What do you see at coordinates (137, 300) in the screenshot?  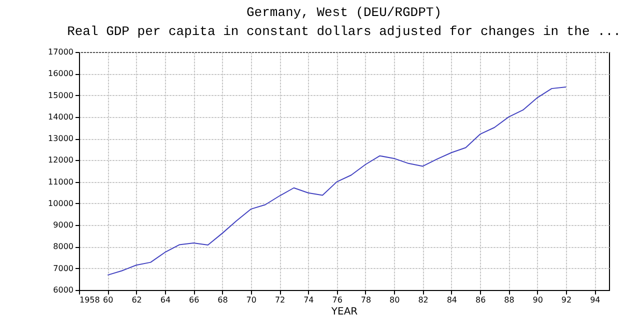 I see `x-tick-label: 62` at bounding box center [137, 300].